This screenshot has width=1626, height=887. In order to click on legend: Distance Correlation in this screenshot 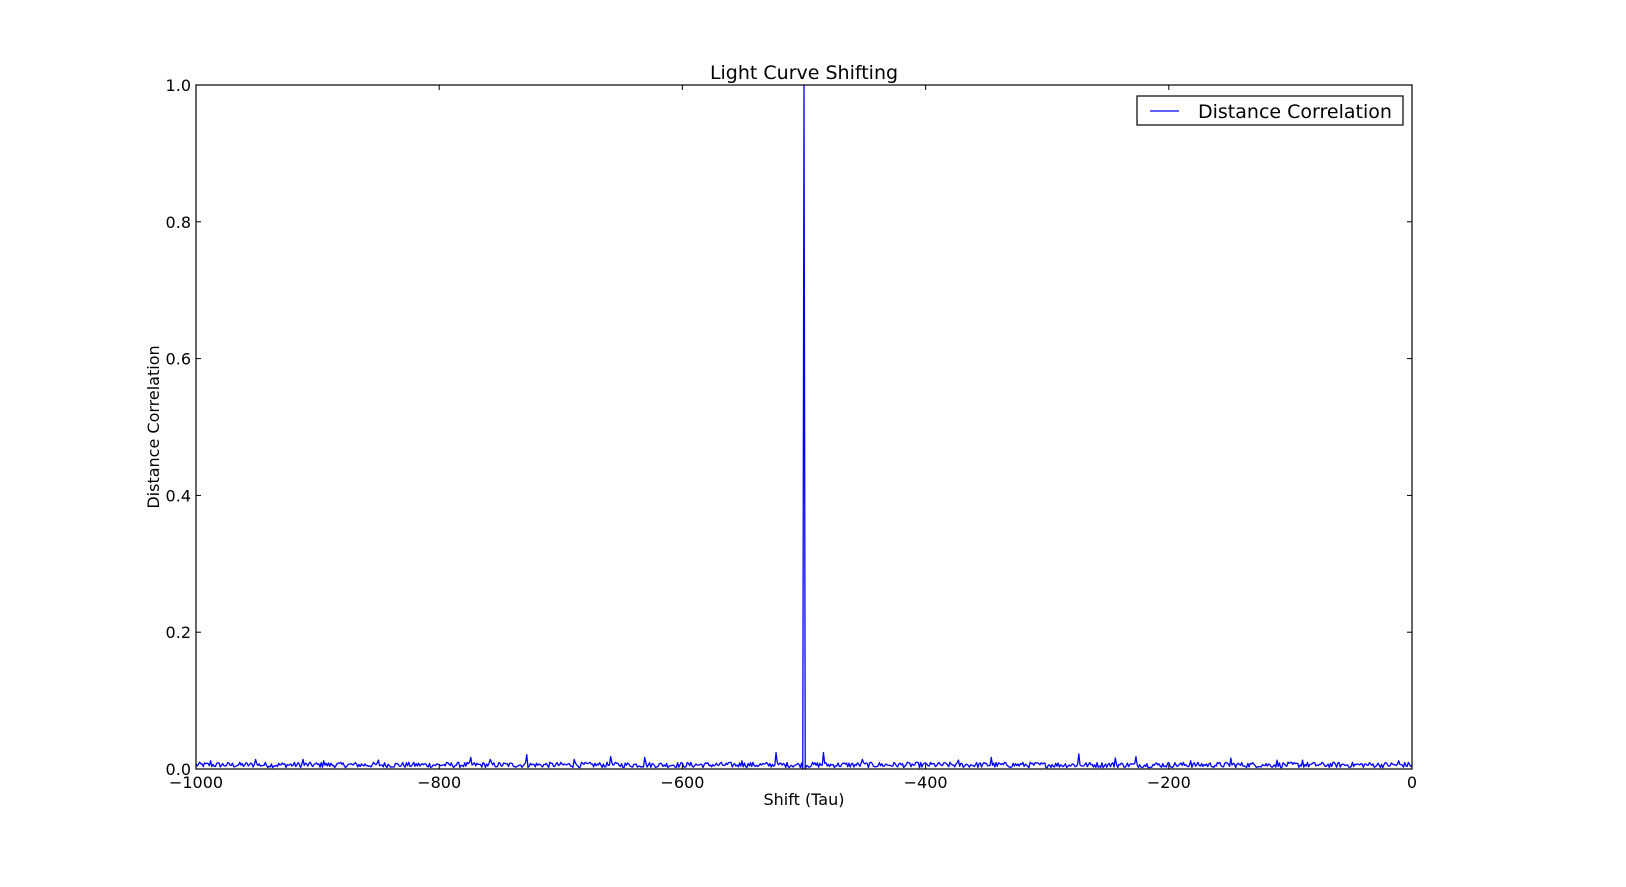, I will do `click(1270, 110)`.